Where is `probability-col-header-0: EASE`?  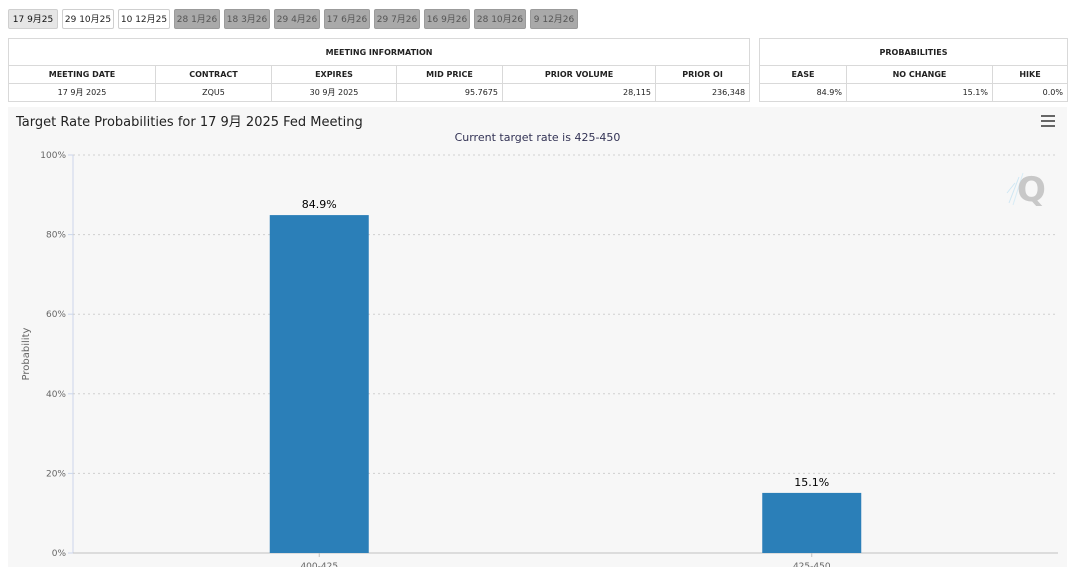 probability-col-header-0: EASE is located at coordinates (803, 74).